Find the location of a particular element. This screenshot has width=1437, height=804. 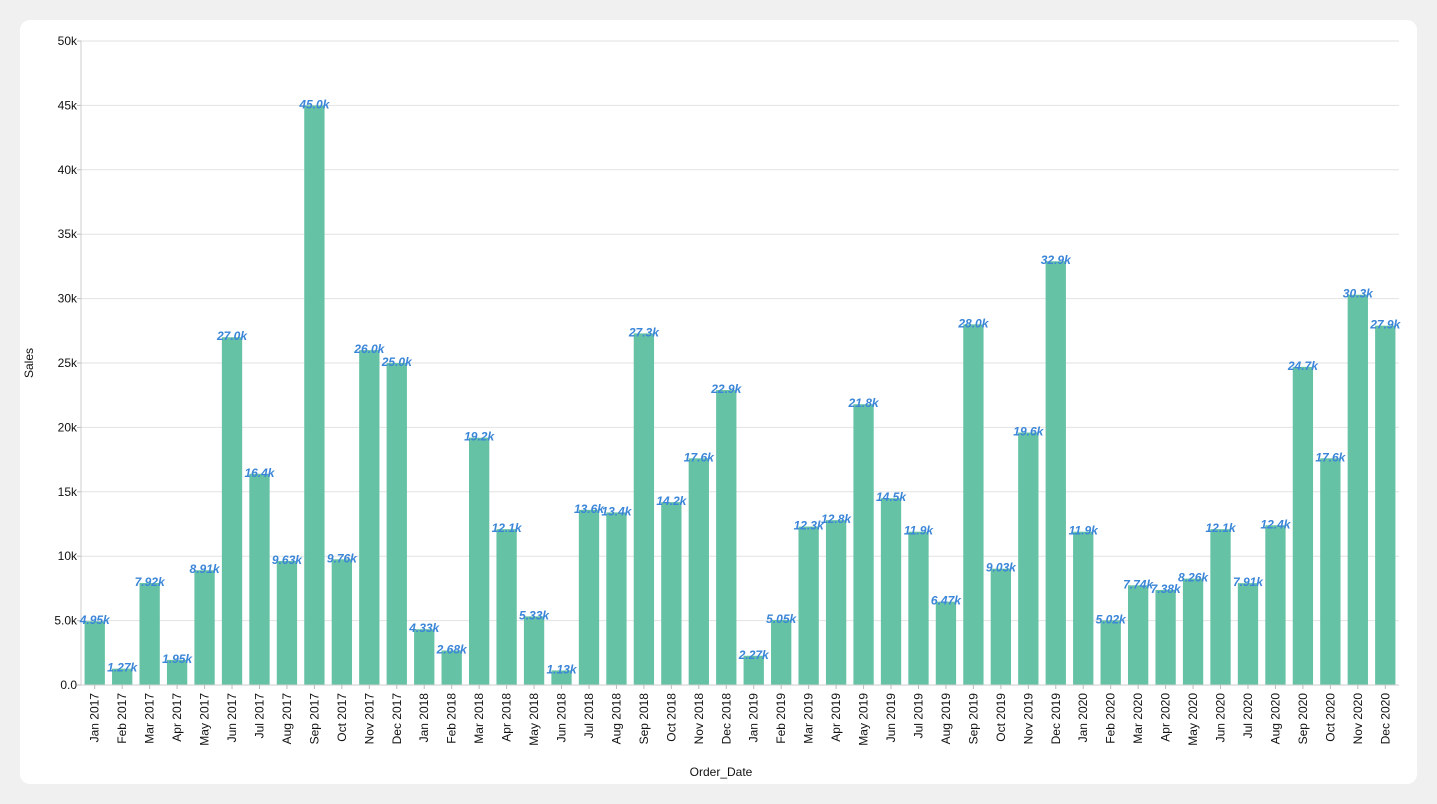

data-label: 1.27k is located at coordinates (122, 668).